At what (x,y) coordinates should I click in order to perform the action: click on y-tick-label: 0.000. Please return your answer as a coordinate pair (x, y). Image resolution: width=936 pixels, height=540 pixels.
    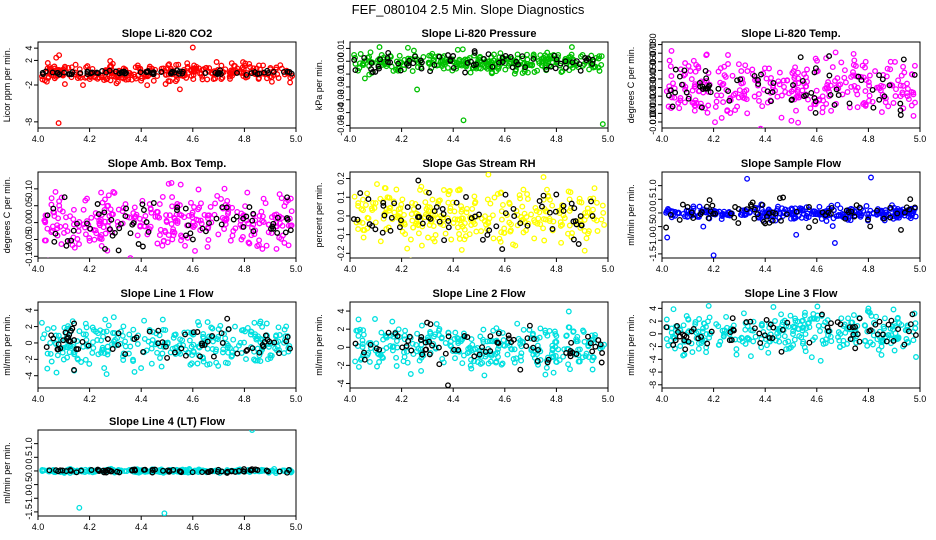
    Looking at the image, I should click on (653, 113).